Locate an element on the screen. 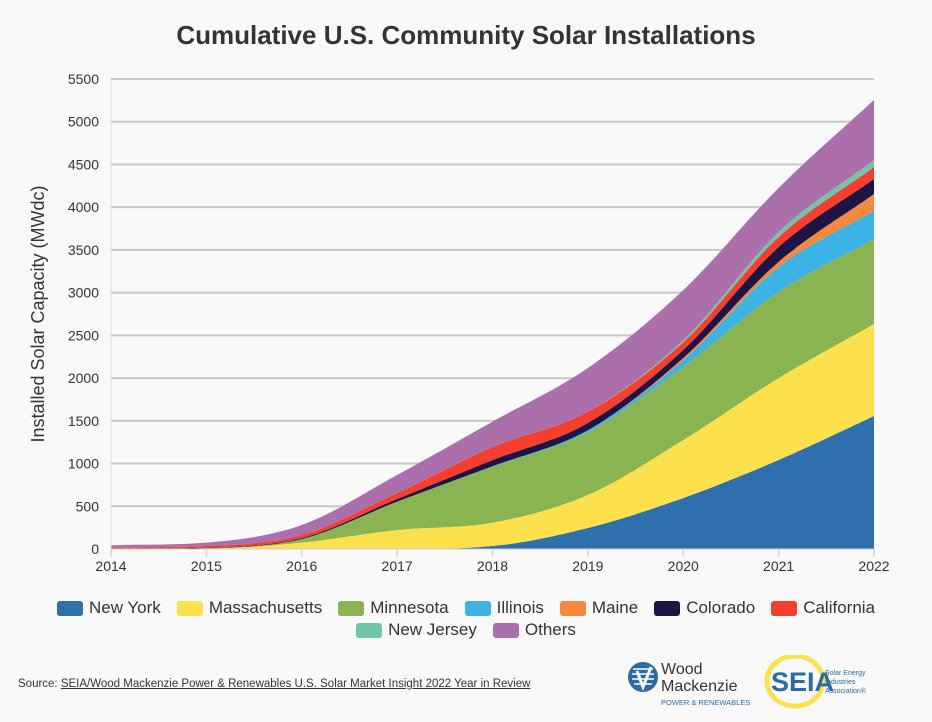 The height and width of the screenshot is (722, 932). legend-label: Minnesota is located at coordinates (409, 607).